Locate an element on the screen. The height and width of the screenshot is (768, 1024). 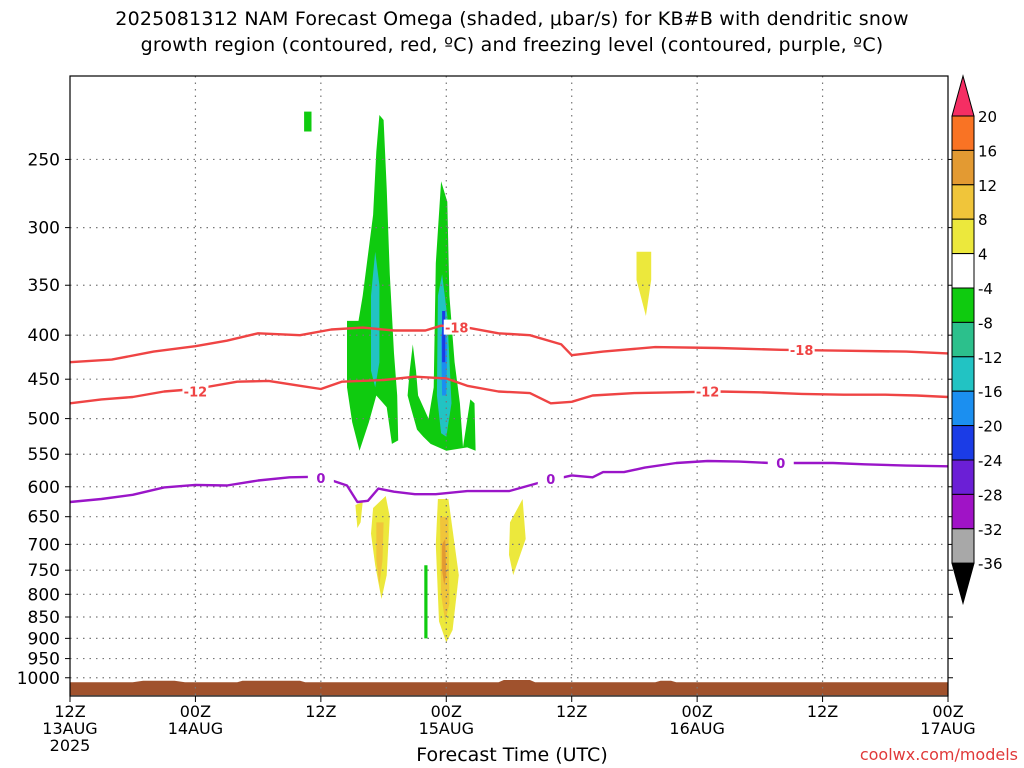
y-tick-label-350: 350 is located at coordinates (44, 286).